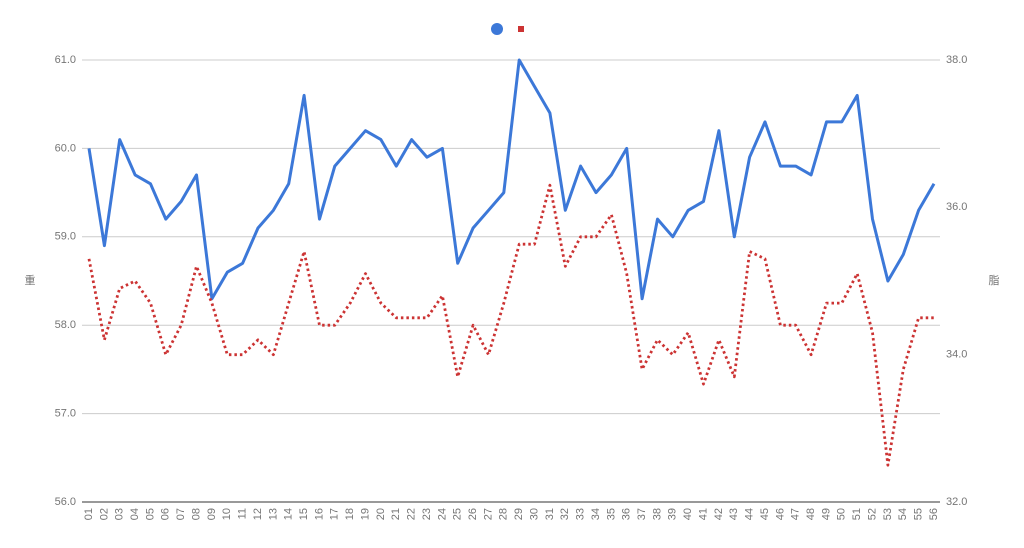  Describe the element at coordinates (304, 514) in the screenshot. I see `x-tick-label: 15` at that location.